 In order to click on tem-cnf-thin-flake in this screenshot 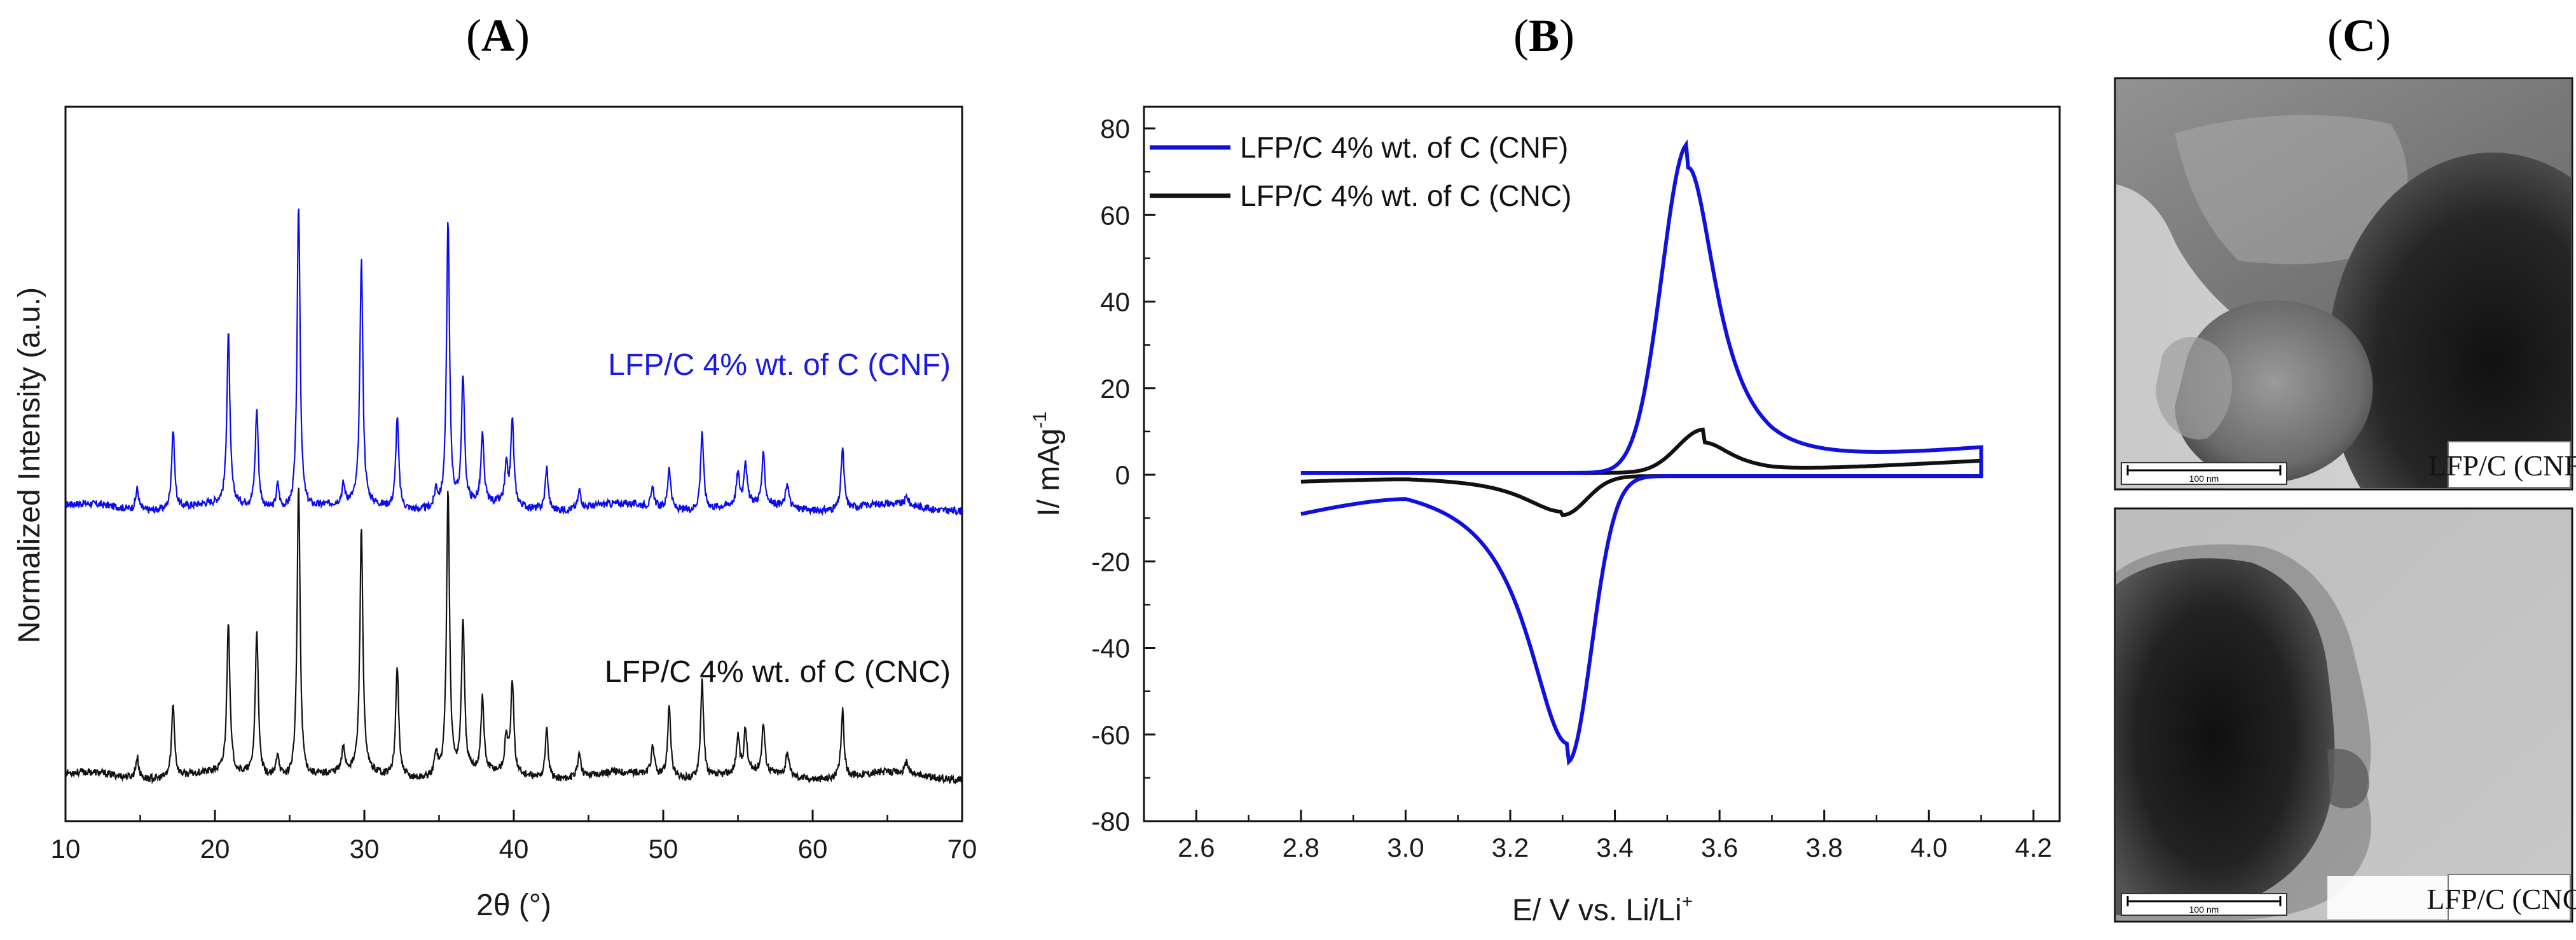, I will do `click(2291, 189)`.